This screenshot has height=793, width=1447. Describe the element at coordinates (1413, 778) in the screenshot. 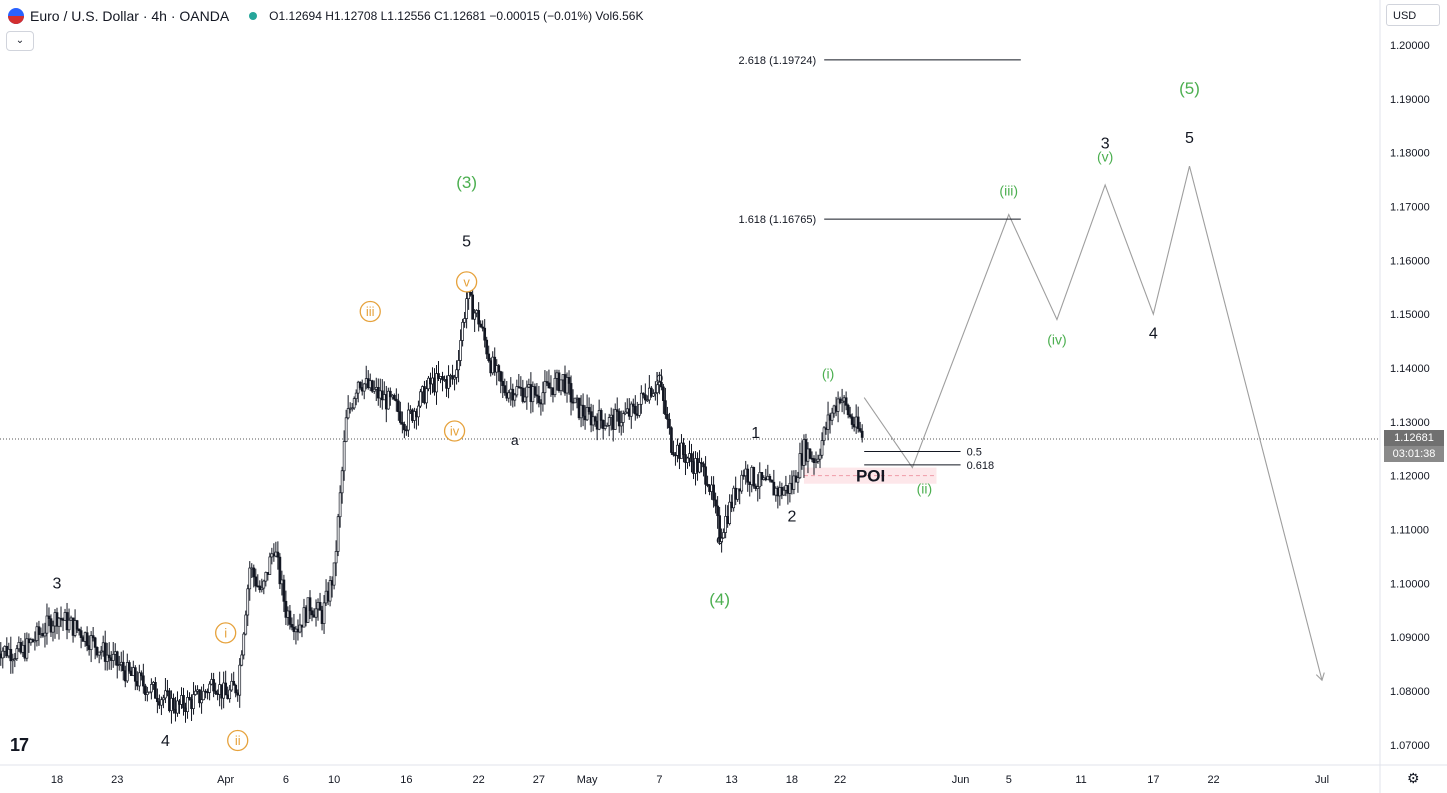

I see `settings-gear-icon: ⚙` at that location.